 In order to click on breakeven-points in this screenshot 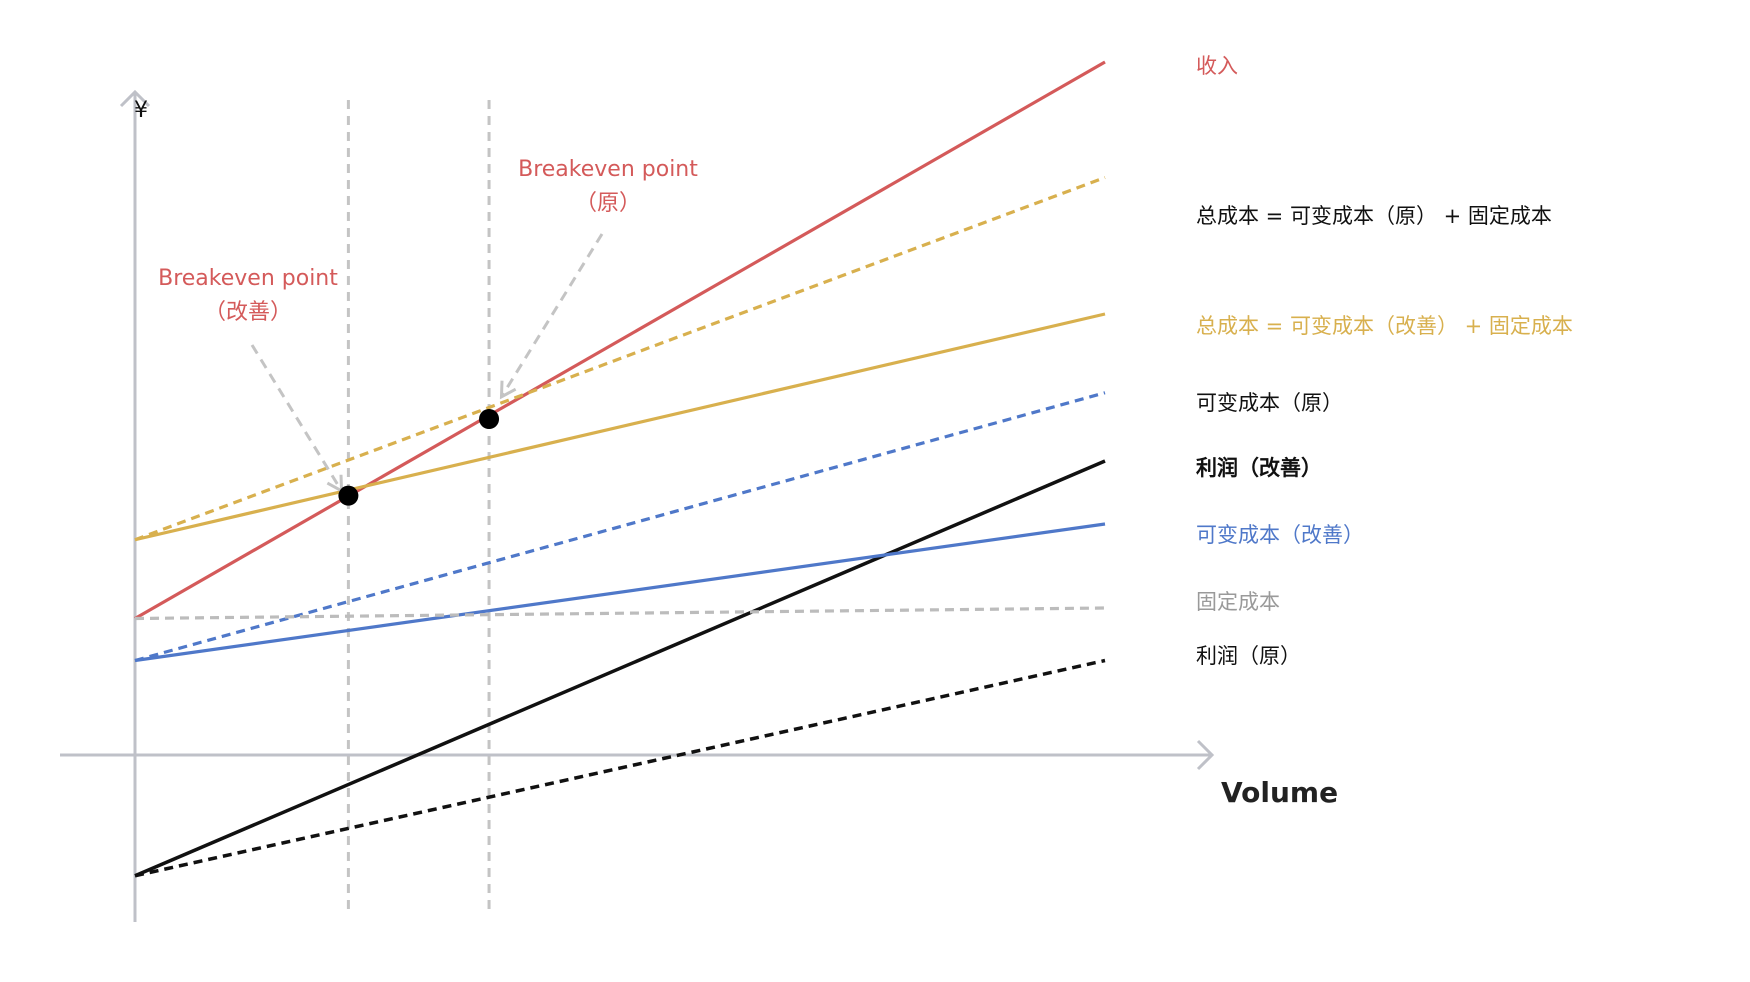, I will do `click(419, 457)`.